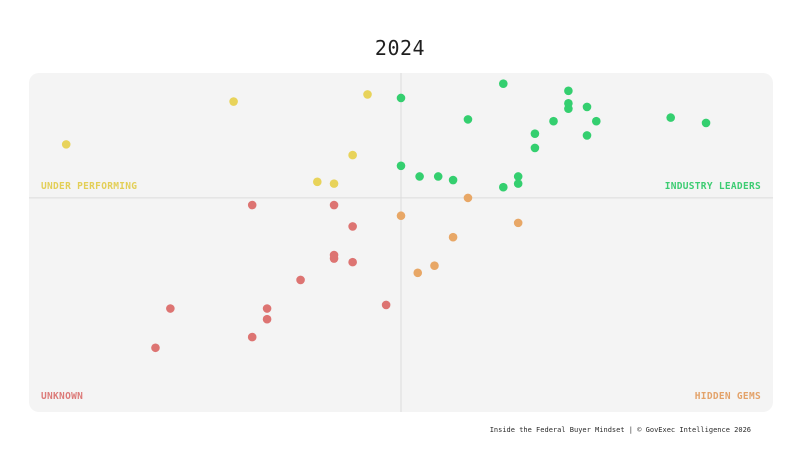 This screenshot has width=800, height=452. What do you see at coordinates (712, 186) in the screenshot?
I see `quadrant-label-industry-leaders: INDUSTRY LEADERS` at bounding box center [712, 186].